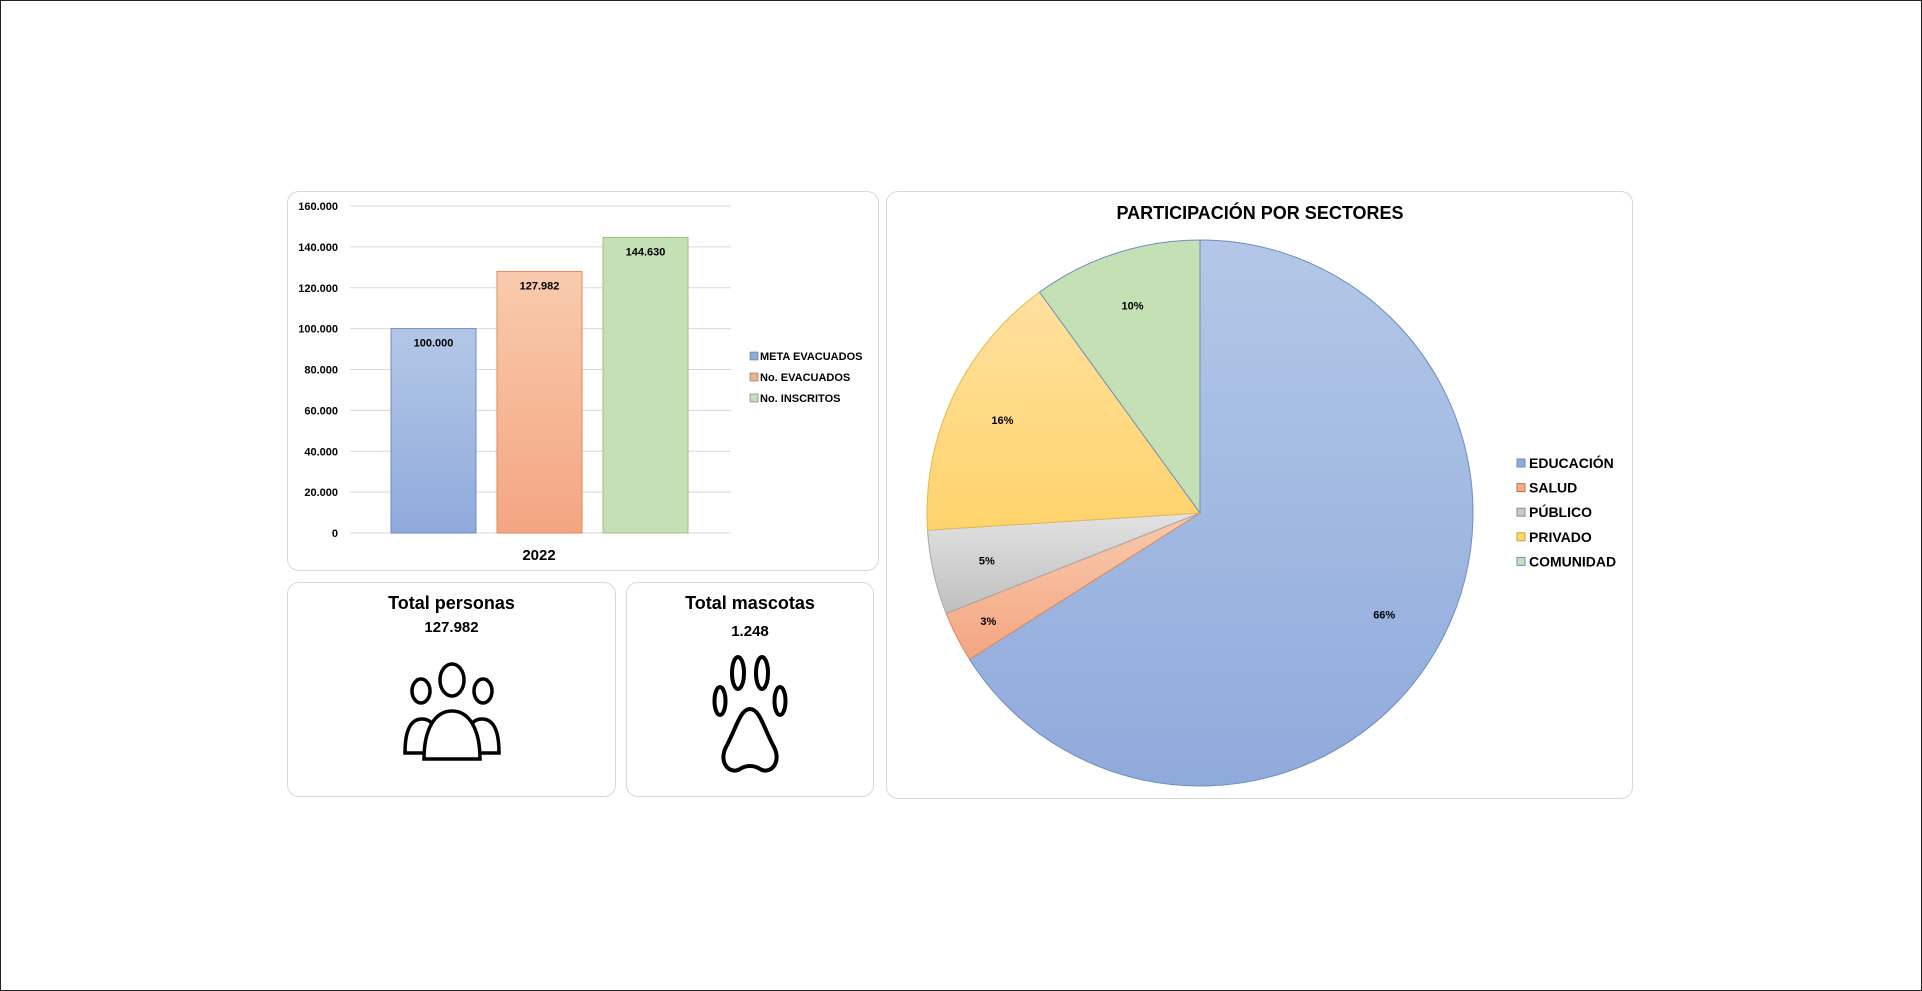 The height and width of the screenshot is (991, 1922). I want to click on total-pets-card: Total mascotas 1.248, so click(750, 689).